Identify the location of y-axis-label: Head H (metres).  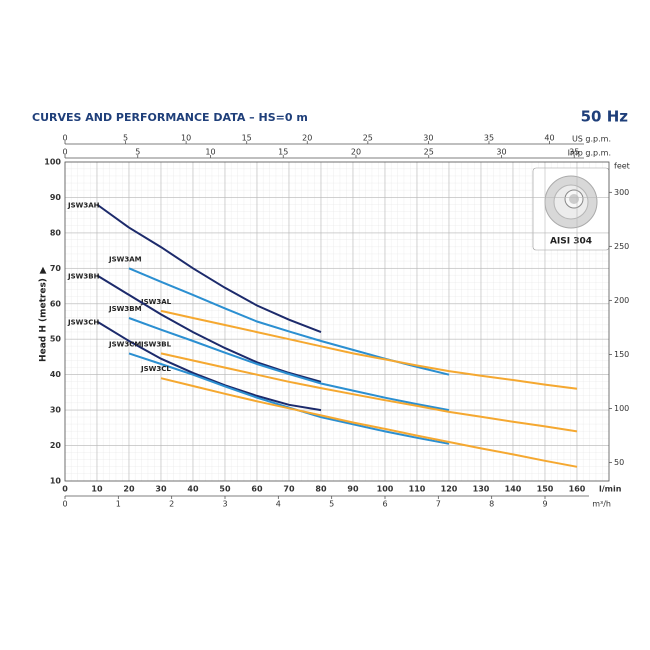
(44, 320).